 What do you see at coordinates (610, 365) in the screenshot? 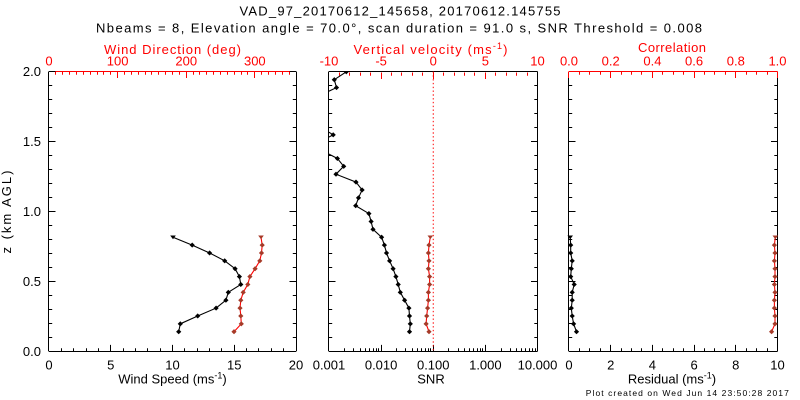
I see `svg-text: 2` at bounding box center [610, 365].